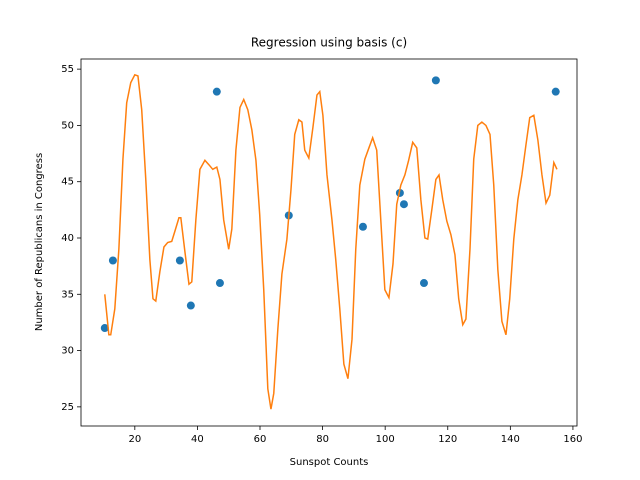 This screenshot has height=480, width=640. What do you see at coordinates (67, 69) in the screenshot?
I see `y-tick-label: 55` at bounding box center [67, 69].